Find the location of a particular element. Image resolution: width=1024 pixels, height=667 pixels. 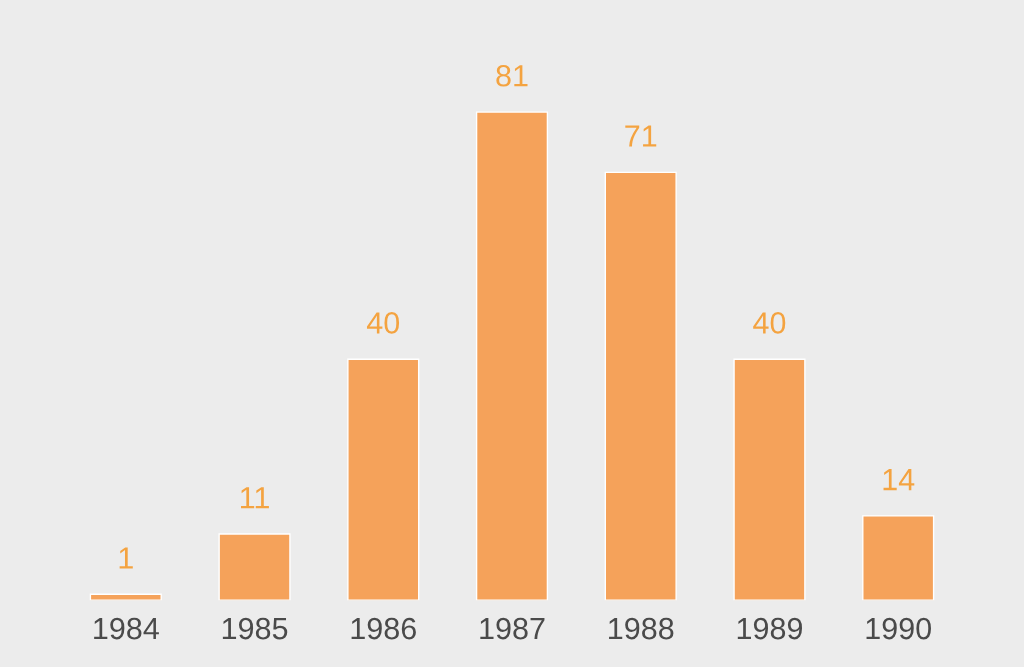

data-label: 11 is located at coordinates (255, 498).